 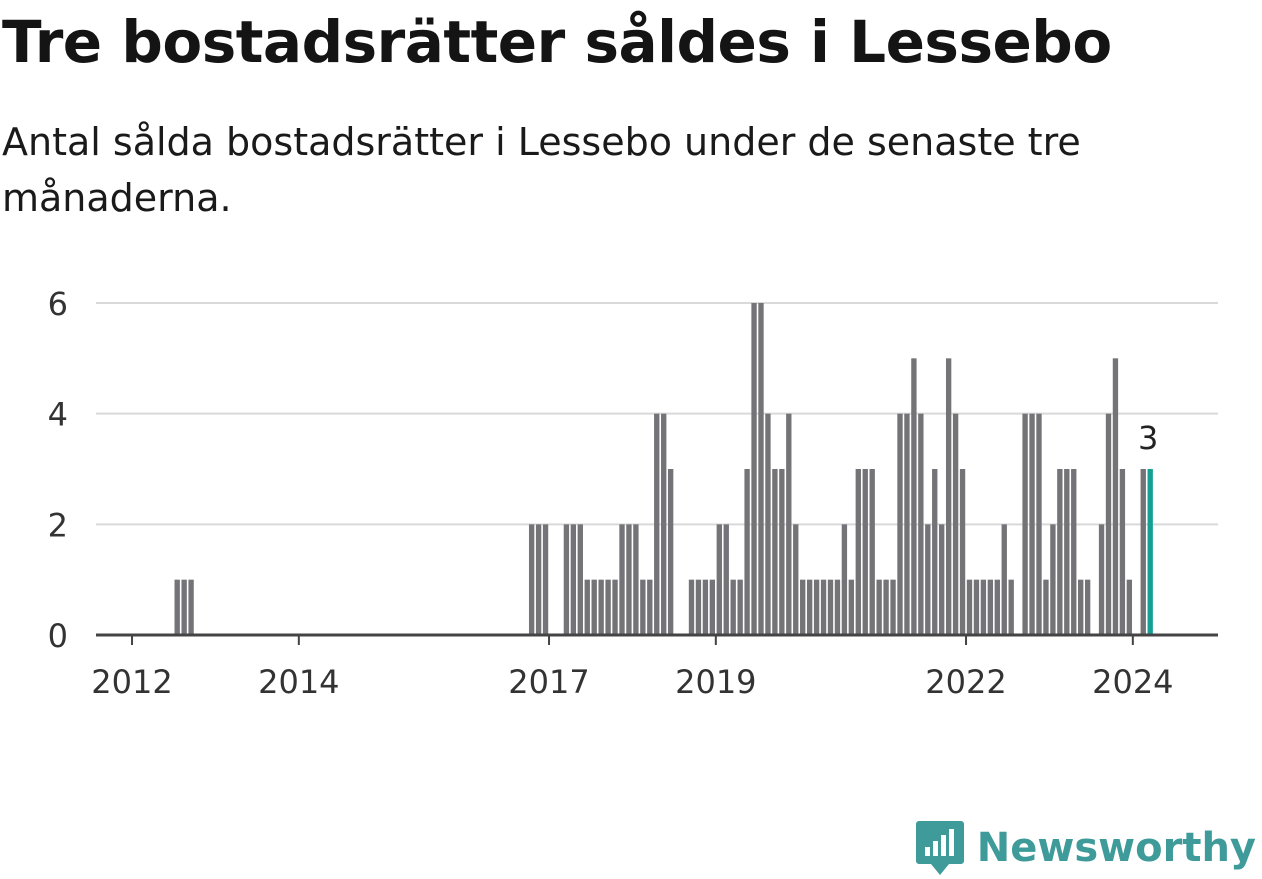 I want to click on x-tick-label: 2019, so click(x=715, y=682).